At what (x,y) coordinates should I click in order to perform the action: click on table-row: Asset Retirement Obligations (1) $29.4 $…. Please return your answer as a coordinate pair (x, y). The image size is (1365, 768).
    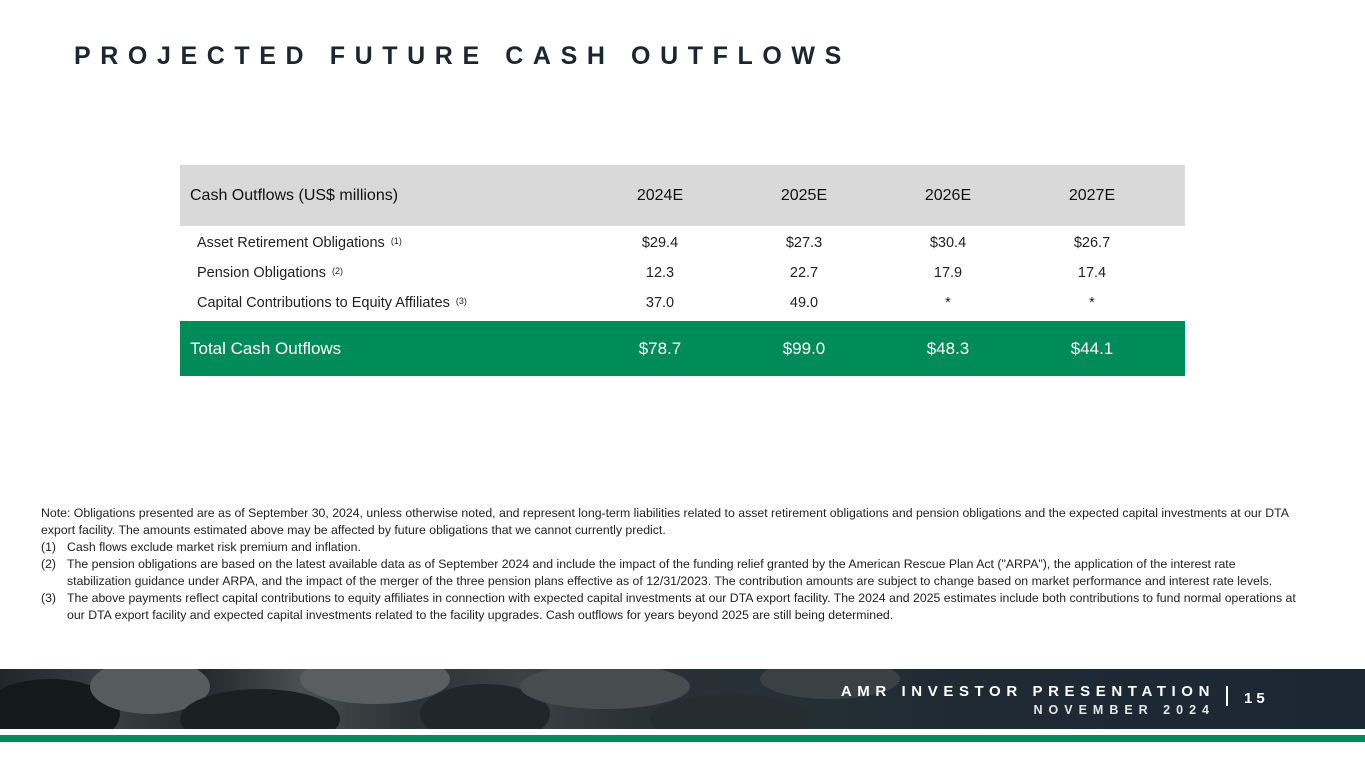
    Looking at the image, I should click on (682, 243).